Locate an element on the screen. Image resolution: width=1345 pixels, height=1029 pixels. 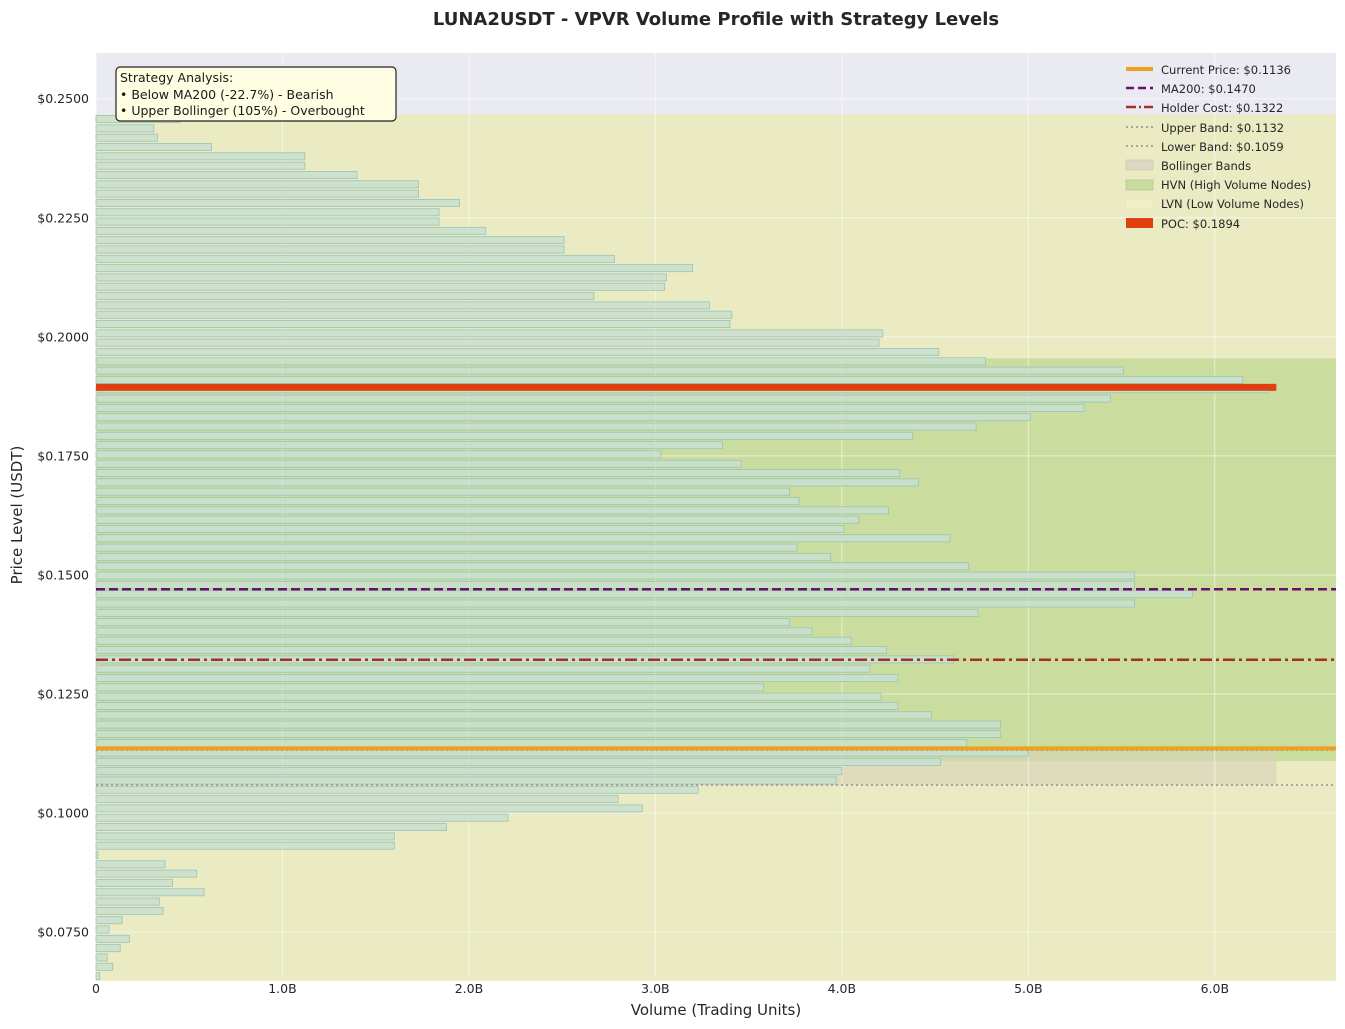
legend-swatch-bollinger is located at coordinates (1139, 165).